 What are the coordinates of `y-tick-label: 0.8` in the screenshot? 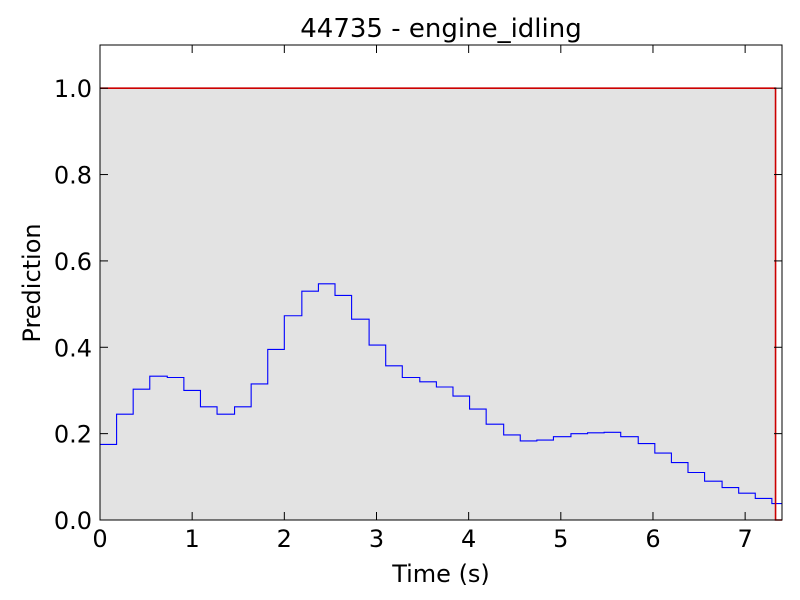 It's located at (73, 176).